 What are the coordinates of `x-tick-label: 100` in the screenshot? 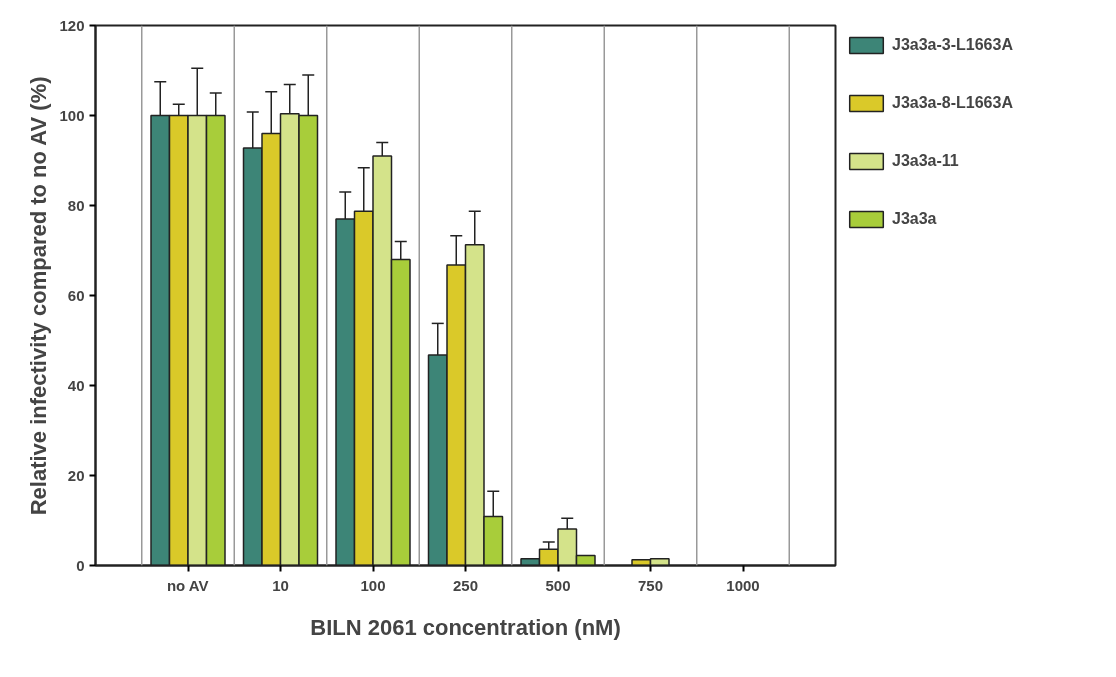 It's located at (373, 585).